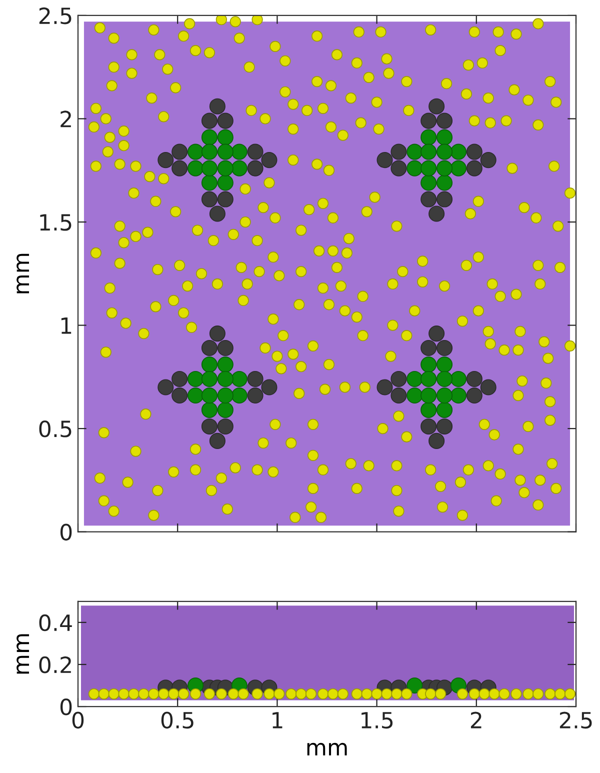 This screenshot has height=773, width=600. I want to click on y-tick-label: 0.4, so click(55, 623).